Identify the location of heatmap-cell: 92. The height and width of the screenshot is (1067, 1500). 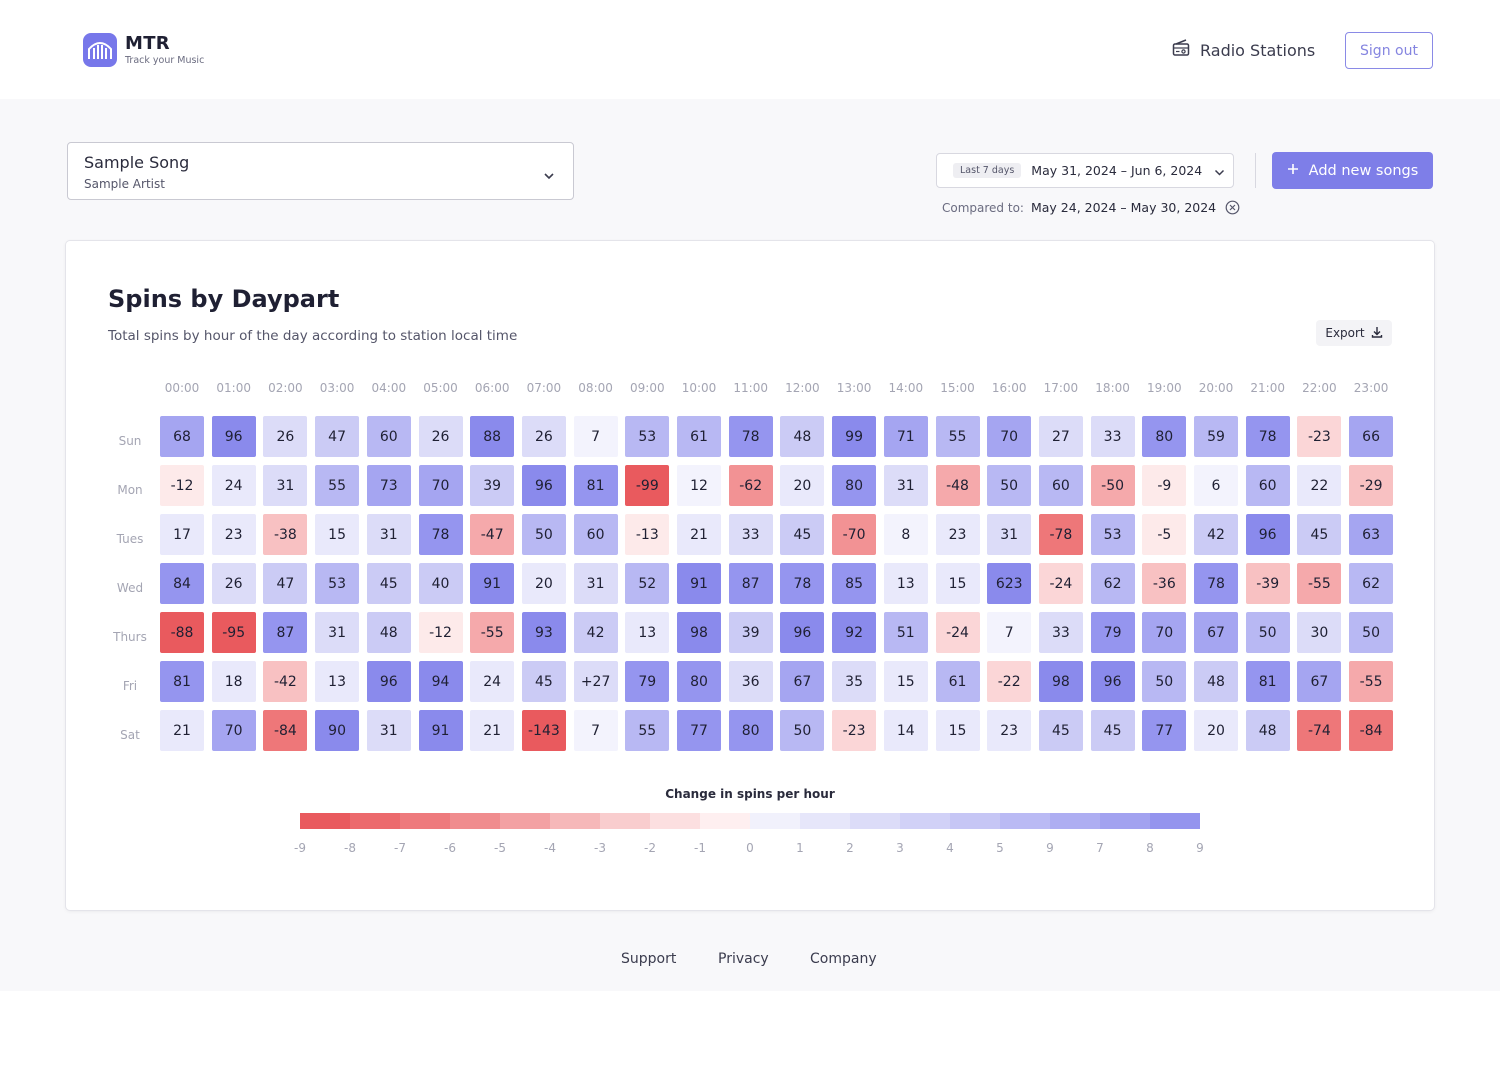
(854, 632).